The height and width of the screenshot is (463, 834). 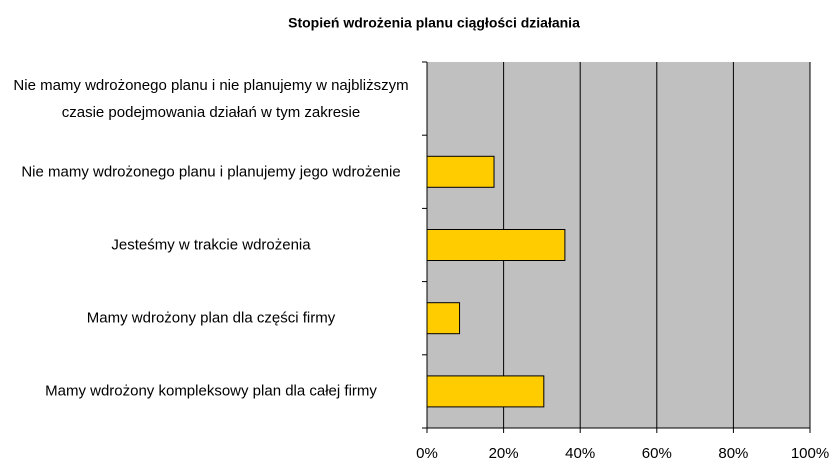 What do you see at coordinates (580, 453) in the screenshot?
I see `x-tick-label: 40%` at bounding box center [580, 453].